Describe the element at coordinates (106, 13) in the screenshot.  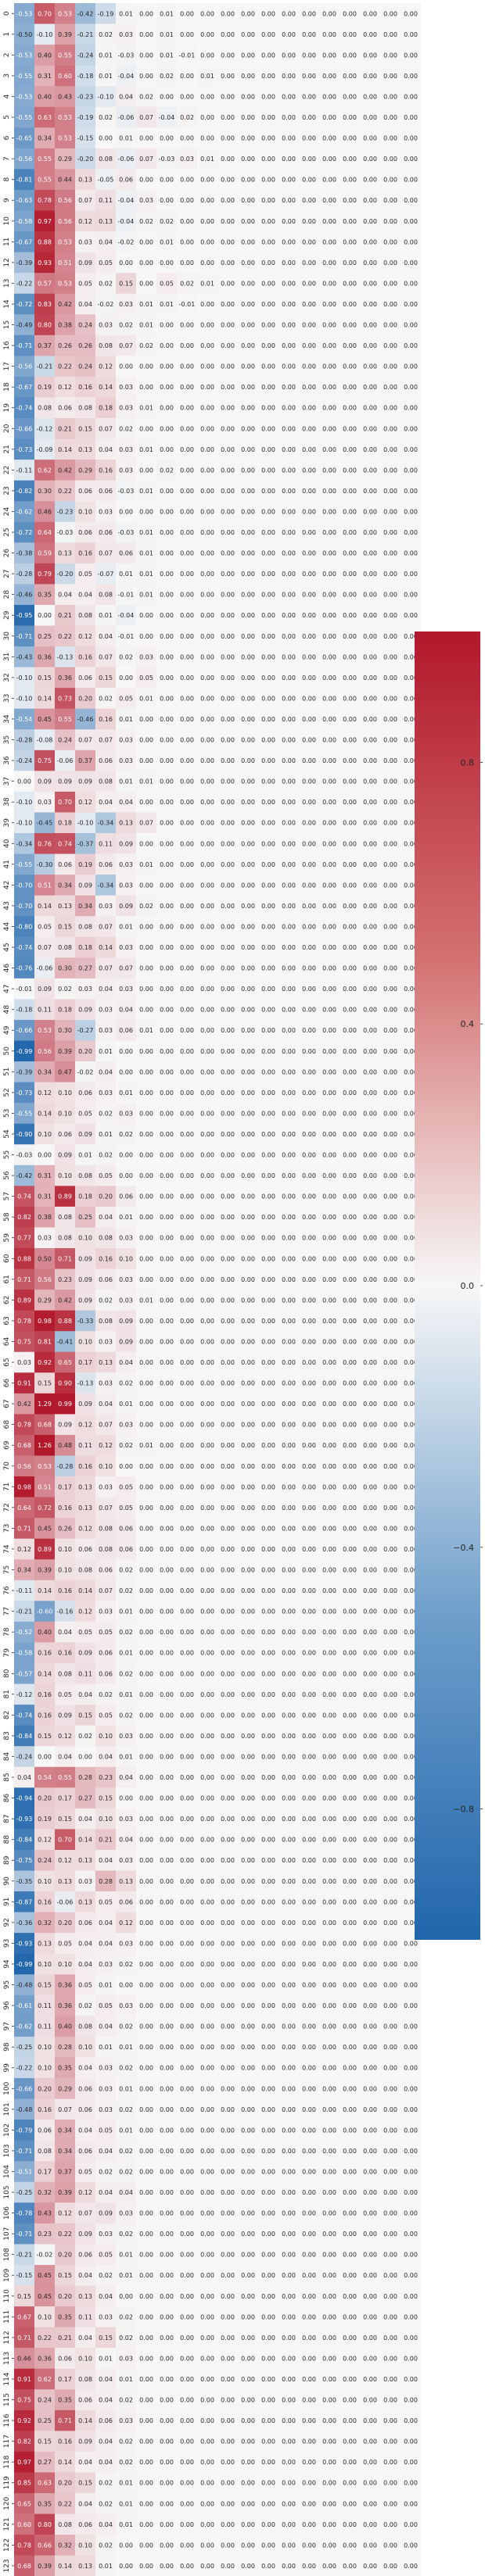
I see `cell-value-label: -0.19` at that location.